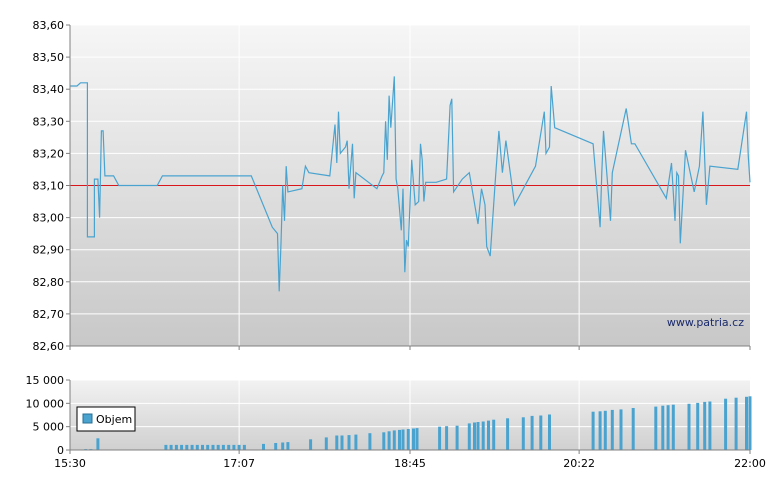 Image resolution: width=780 pixels, height=494 pixels. What do you see at coordinates (45, 403) in the screenshot?
I see `volume-y-tick-label: 10 000` at bounding box center [45, 403].